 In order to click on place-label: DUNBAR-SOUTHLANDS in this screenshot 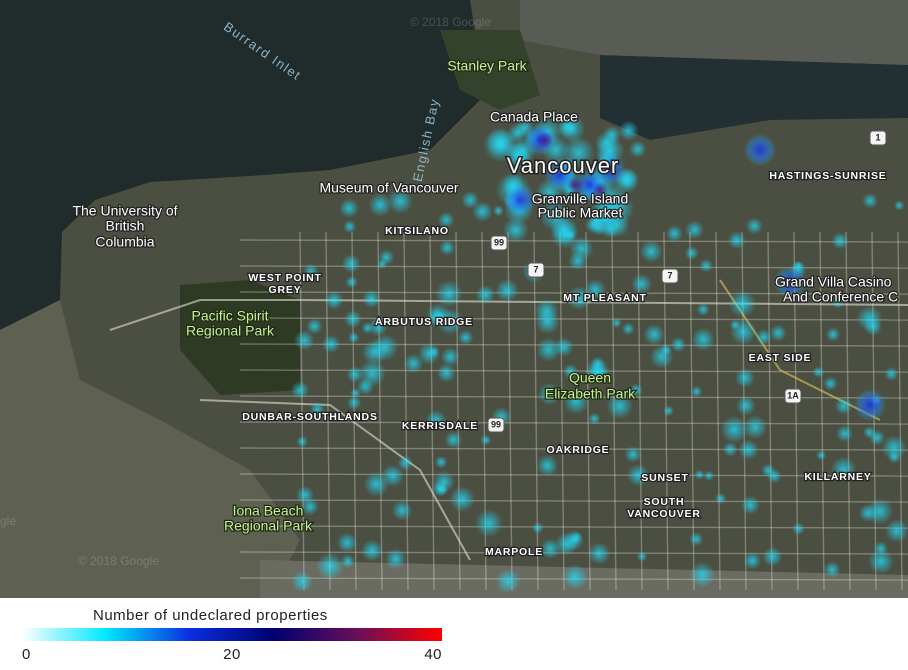, I will do `click(310, 417)`.